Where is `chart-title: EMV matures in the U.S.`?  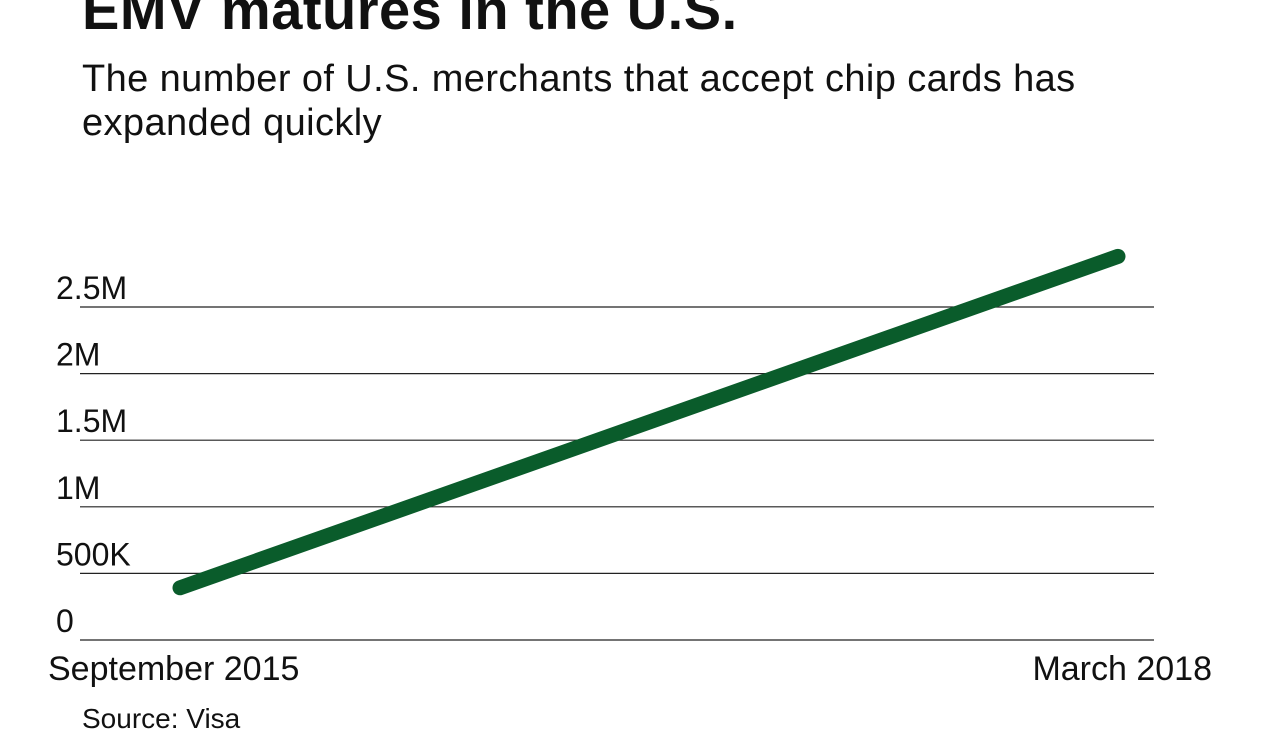
chart-title: EMV matures in the U.S. is located at coordinates (410, 20).